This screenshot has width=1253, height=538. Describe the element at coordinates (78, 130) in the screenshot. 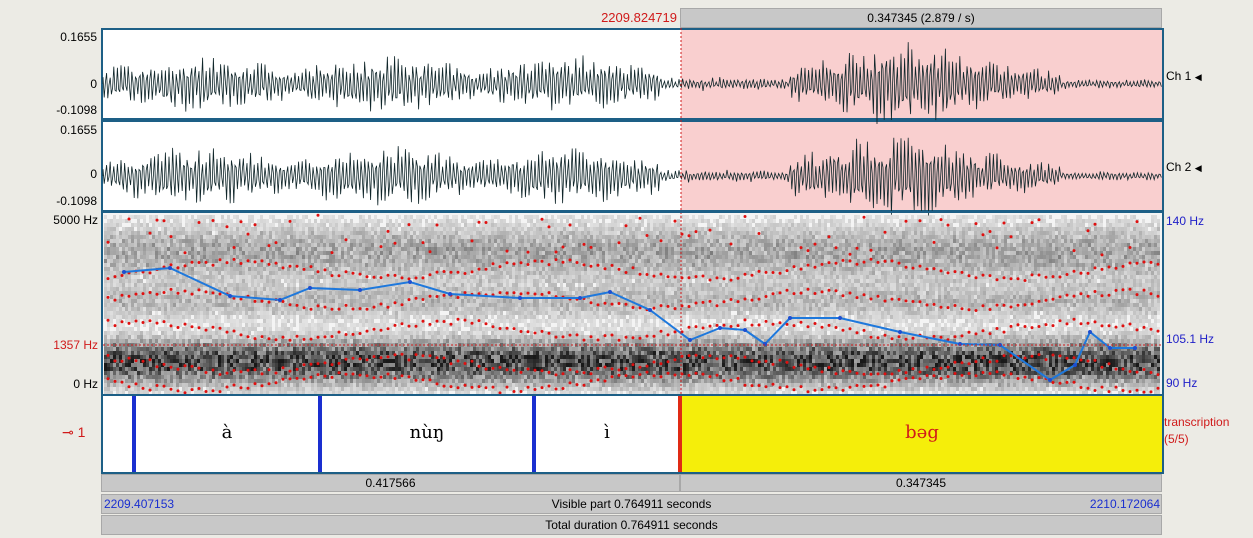

I see `ch2-max-label: 0.1655` at that location.